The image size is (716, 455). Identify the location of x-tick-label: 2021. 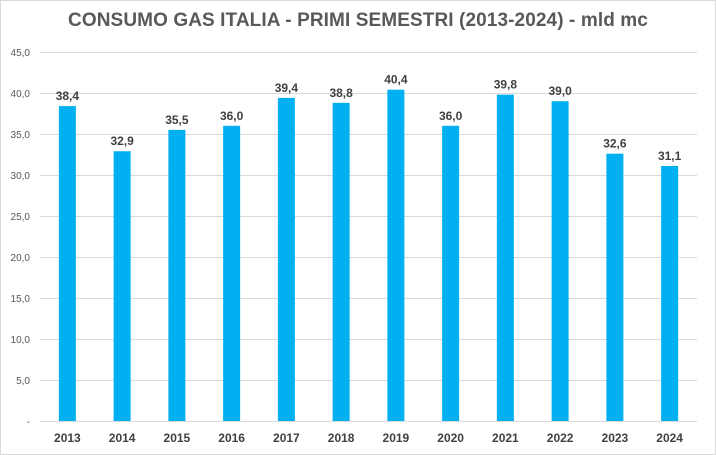
(505, 438).